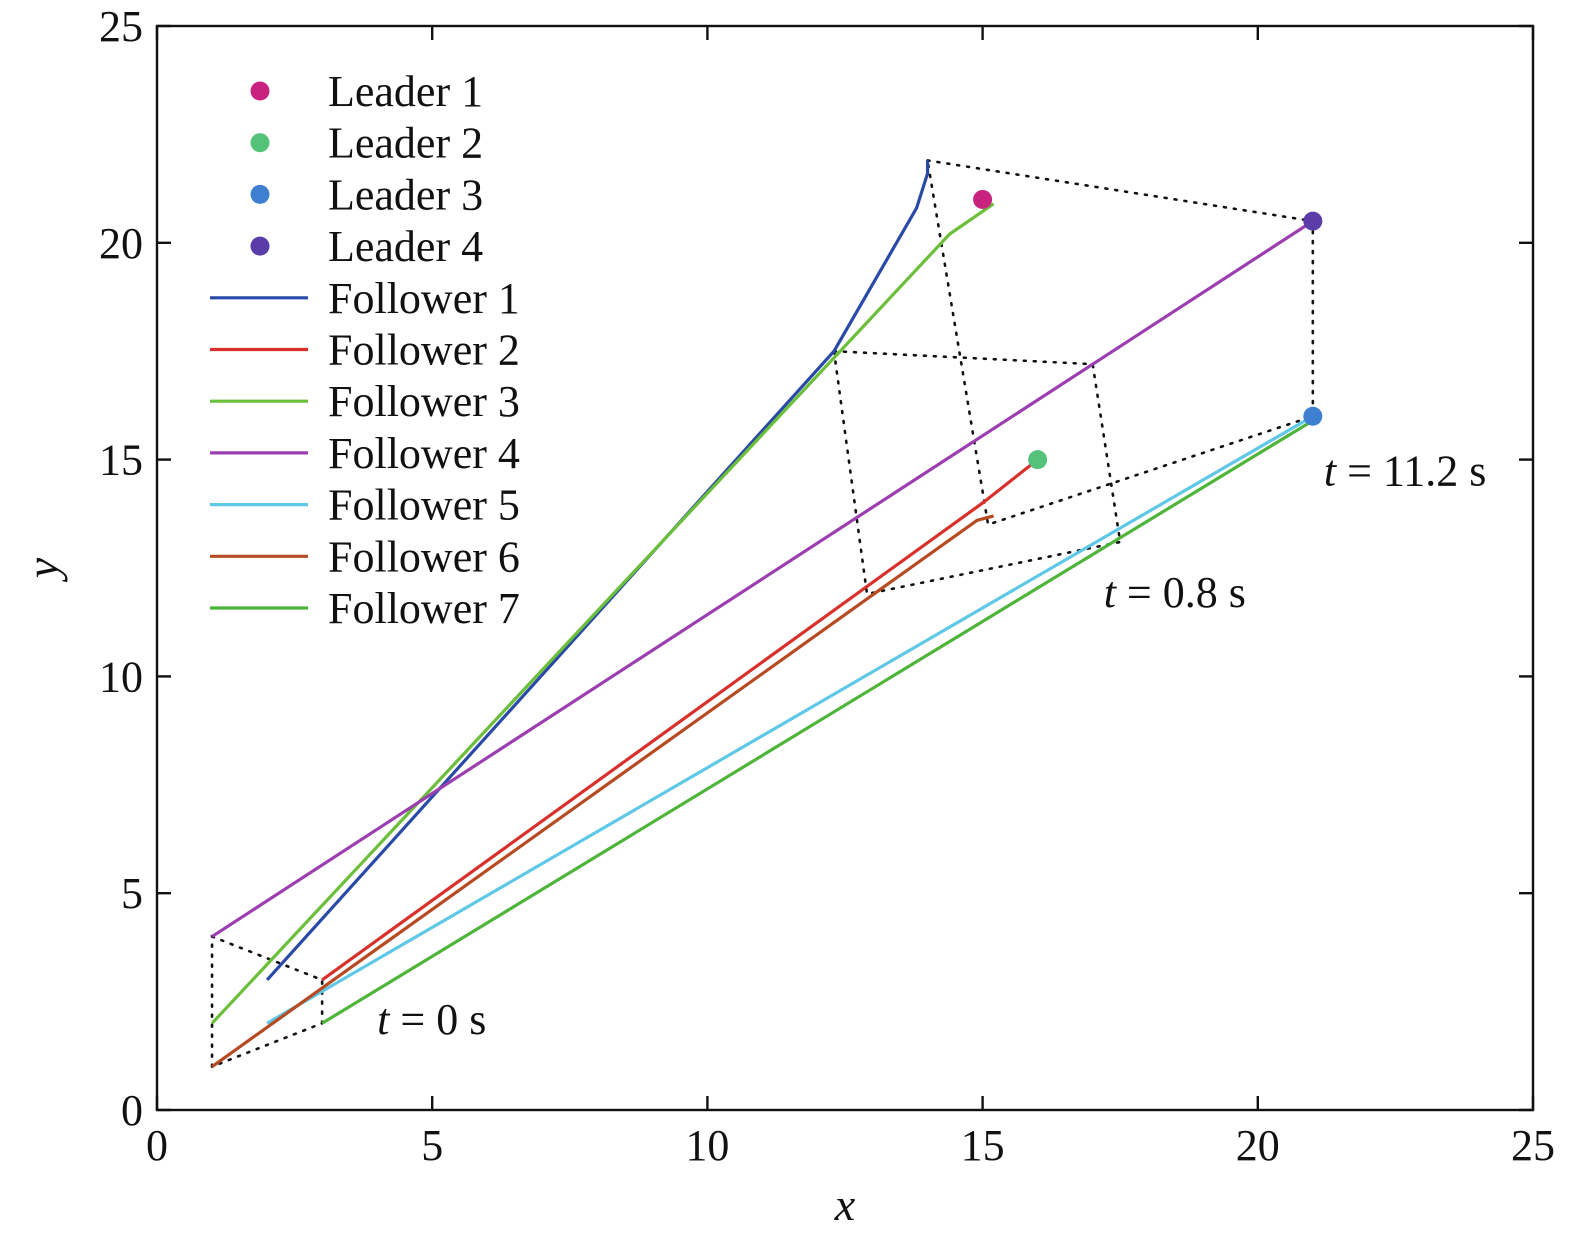  Describe the element at coordinates (1405, 471) in the screenshot. I see `annotation-time-3: t = 11.2 s` at that location.